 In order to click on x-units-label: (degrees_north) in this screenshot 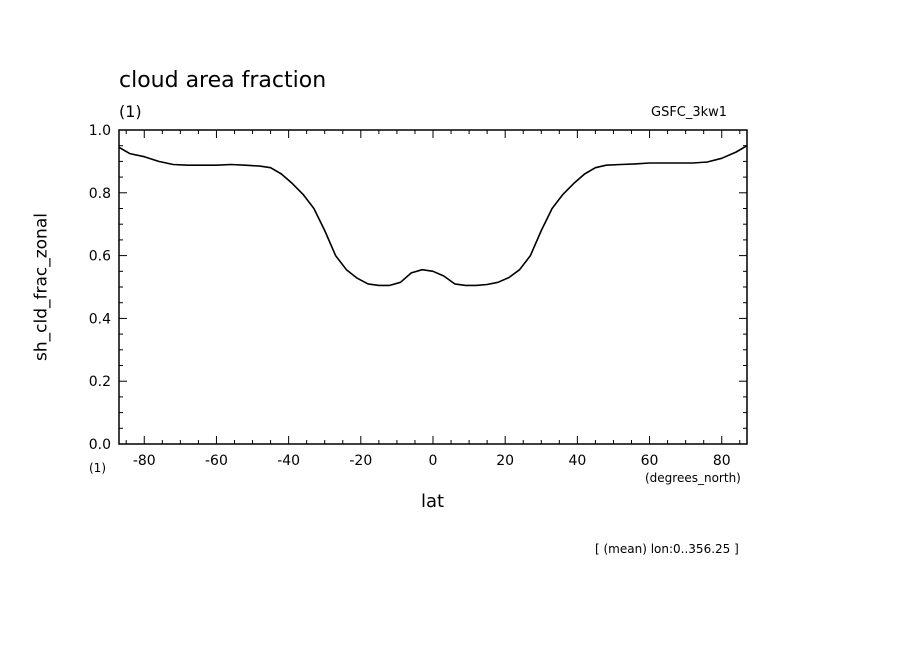, I will do `click(693, 478)`.